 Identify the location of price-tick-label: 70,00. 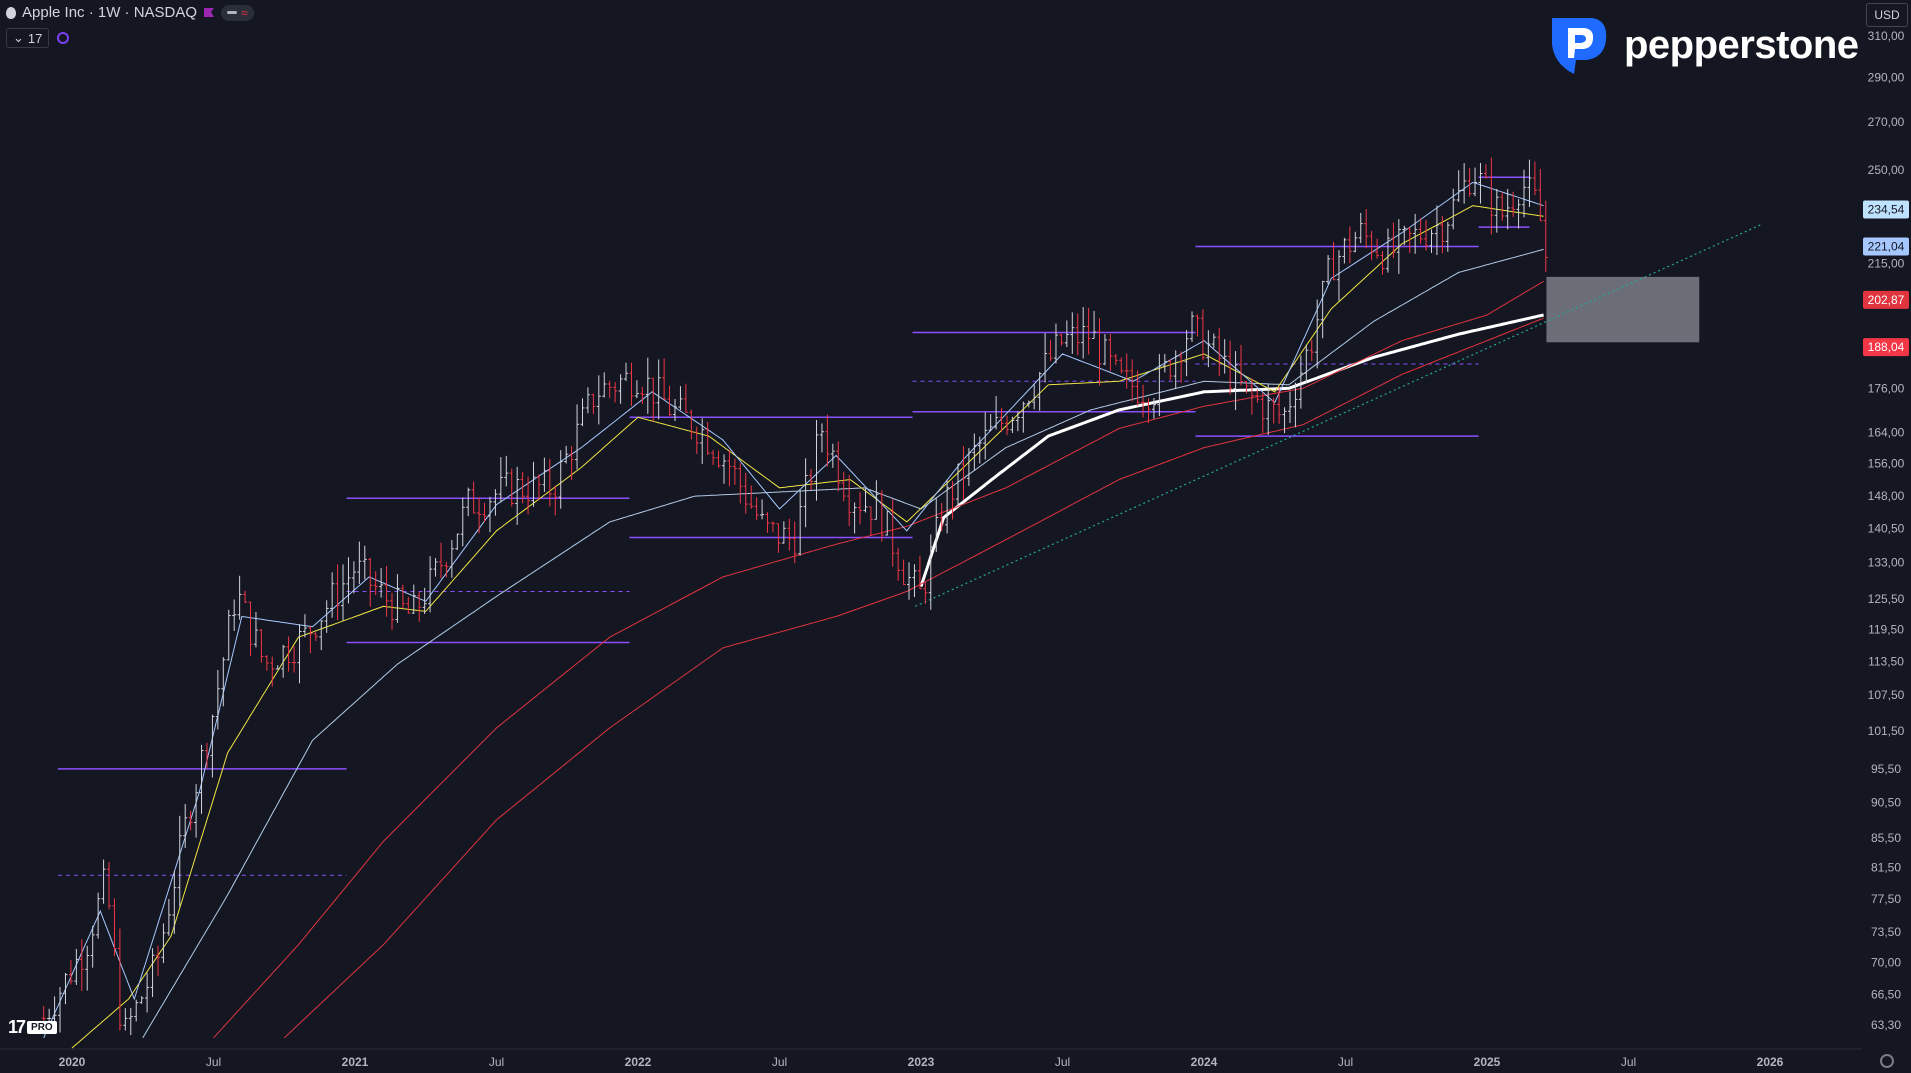
(1886, 962).